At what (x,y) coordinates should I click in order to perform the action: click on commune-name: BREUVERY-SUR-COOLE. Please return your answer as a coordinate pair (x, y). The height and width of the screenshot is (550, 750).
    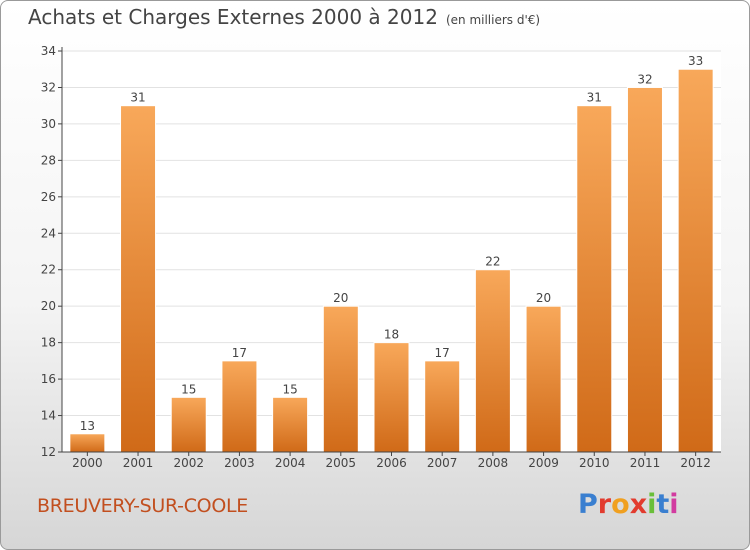
    Looking at the image, I should click on (142, 506).